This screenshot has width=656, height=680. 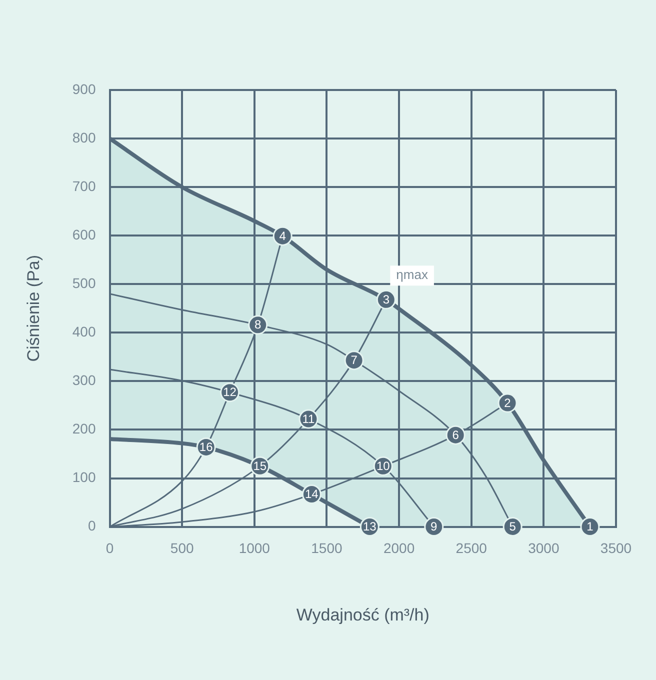 What do you see at coordinates (84, 137) in the screenshot?
I see `y-tick-label: 800` at bounding box center [84, 137].